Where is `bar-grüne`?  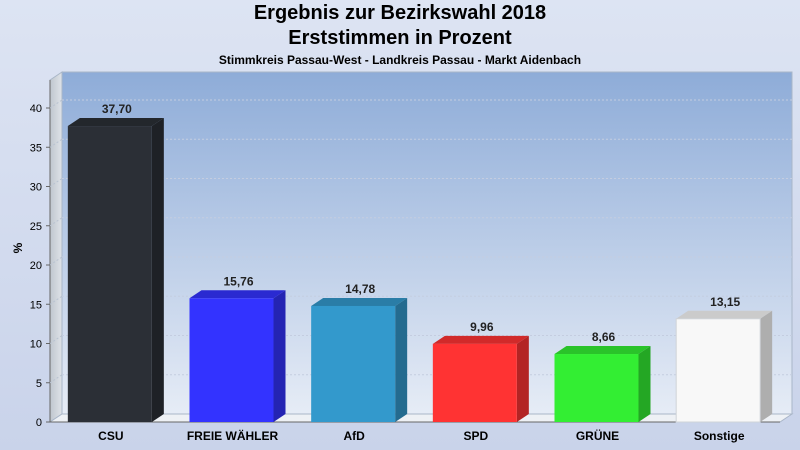 bar-grüne is located at coordinates (602, 384).